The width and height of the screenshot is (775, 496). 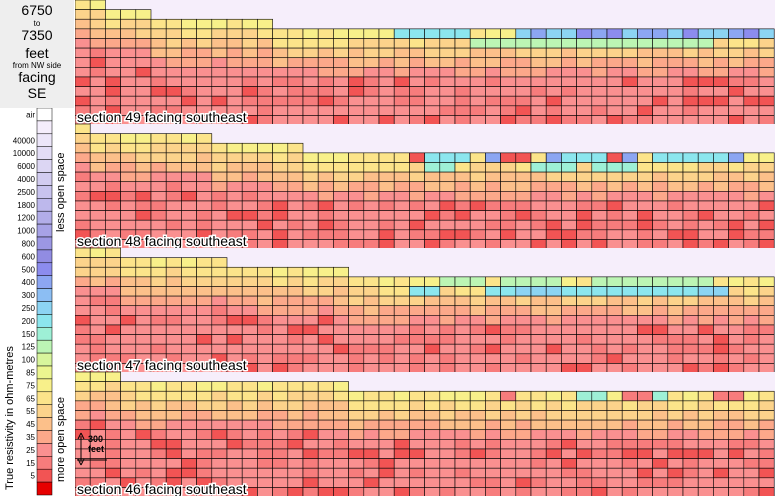 I want to click on facing-word: facing, so click(x=37, y=77).